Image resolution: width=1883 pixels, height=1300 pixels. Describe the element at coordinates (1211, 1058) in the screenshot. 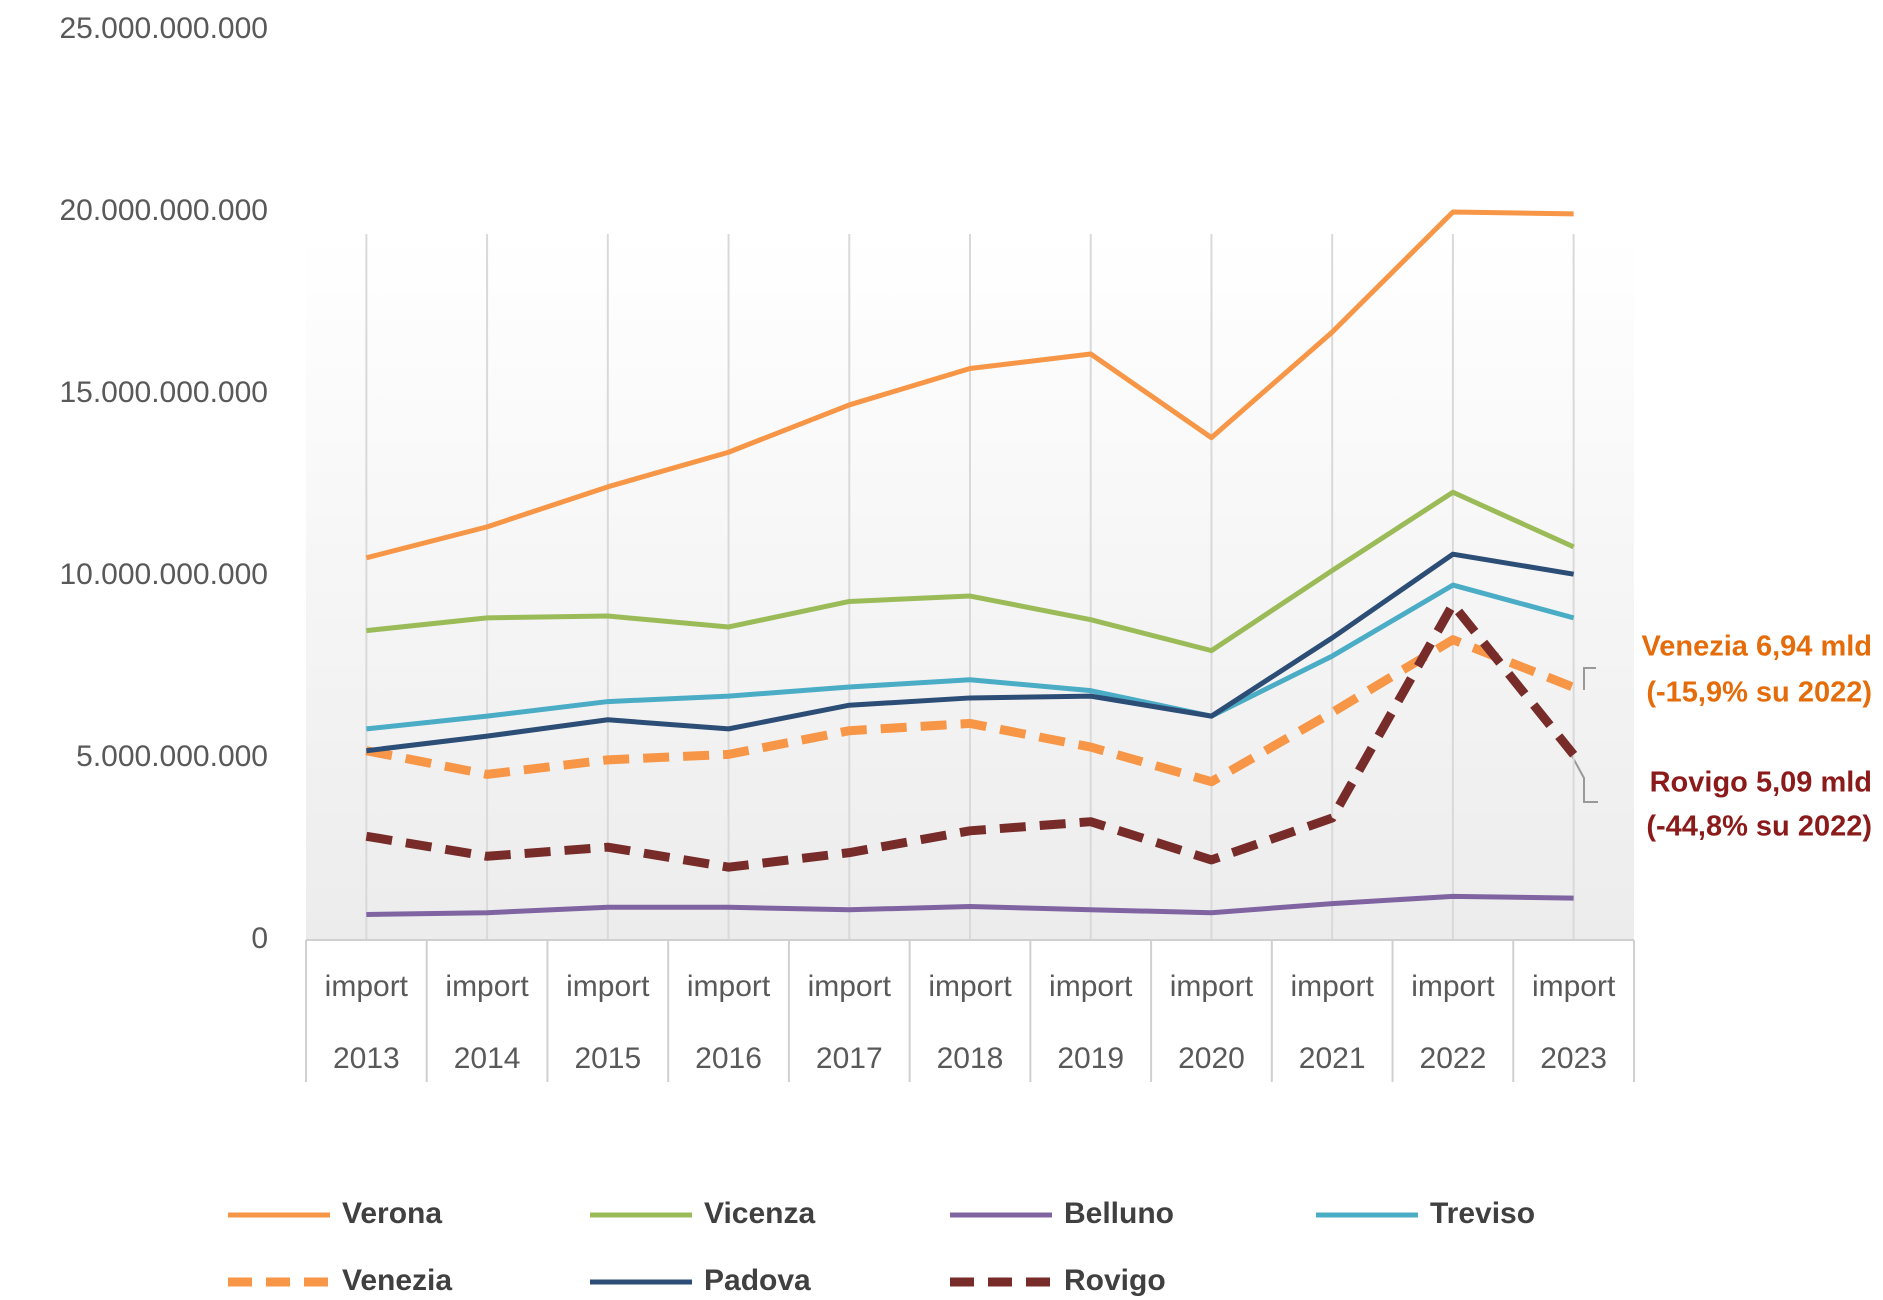

I see `x-tick-label: 2020` at that location.